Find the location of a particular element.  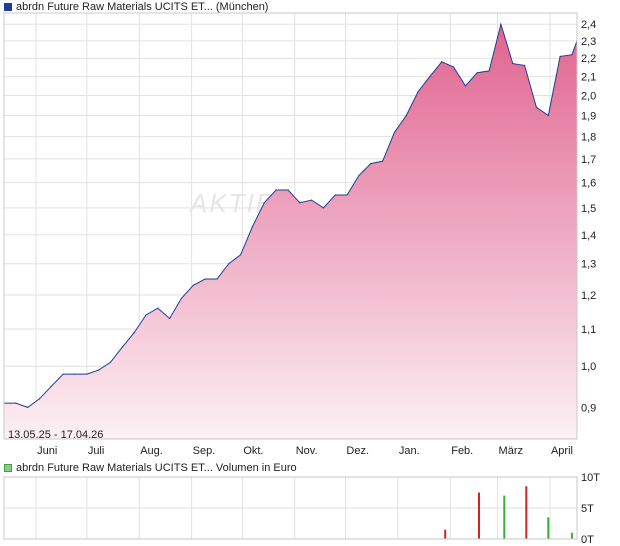

price-y-tick-label: 1,2 is located at coordinates (588, 296).